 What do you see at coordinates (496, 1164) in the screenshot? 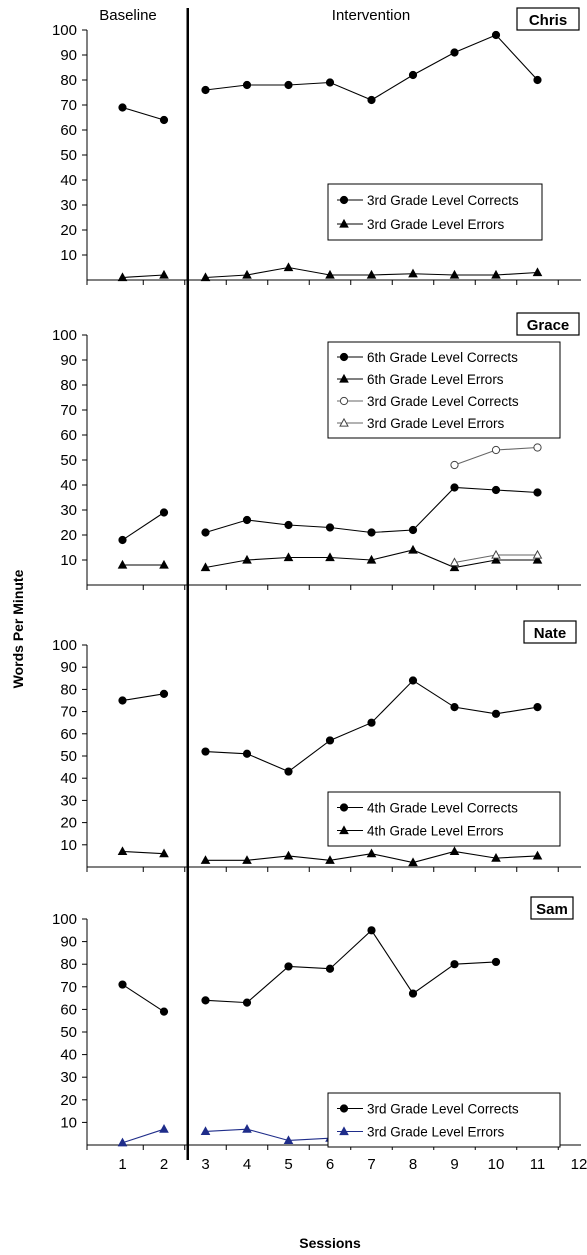
I see `x-tick-label: 10` at bounding box center [496, 1164].